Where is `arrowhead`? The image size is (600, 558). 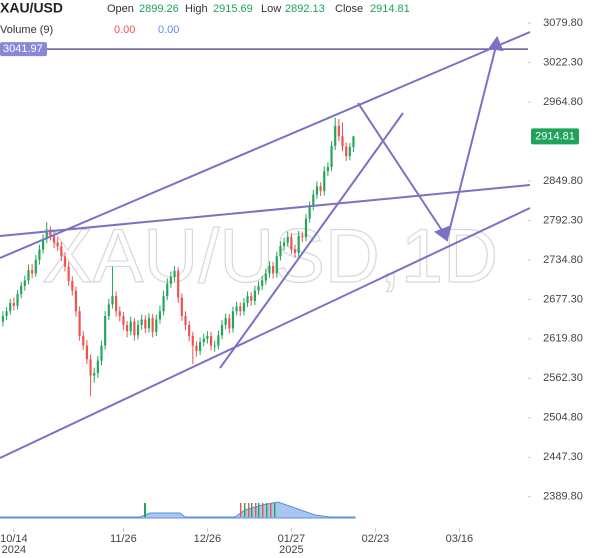
arrowhead is located at coordinates (442, 233).